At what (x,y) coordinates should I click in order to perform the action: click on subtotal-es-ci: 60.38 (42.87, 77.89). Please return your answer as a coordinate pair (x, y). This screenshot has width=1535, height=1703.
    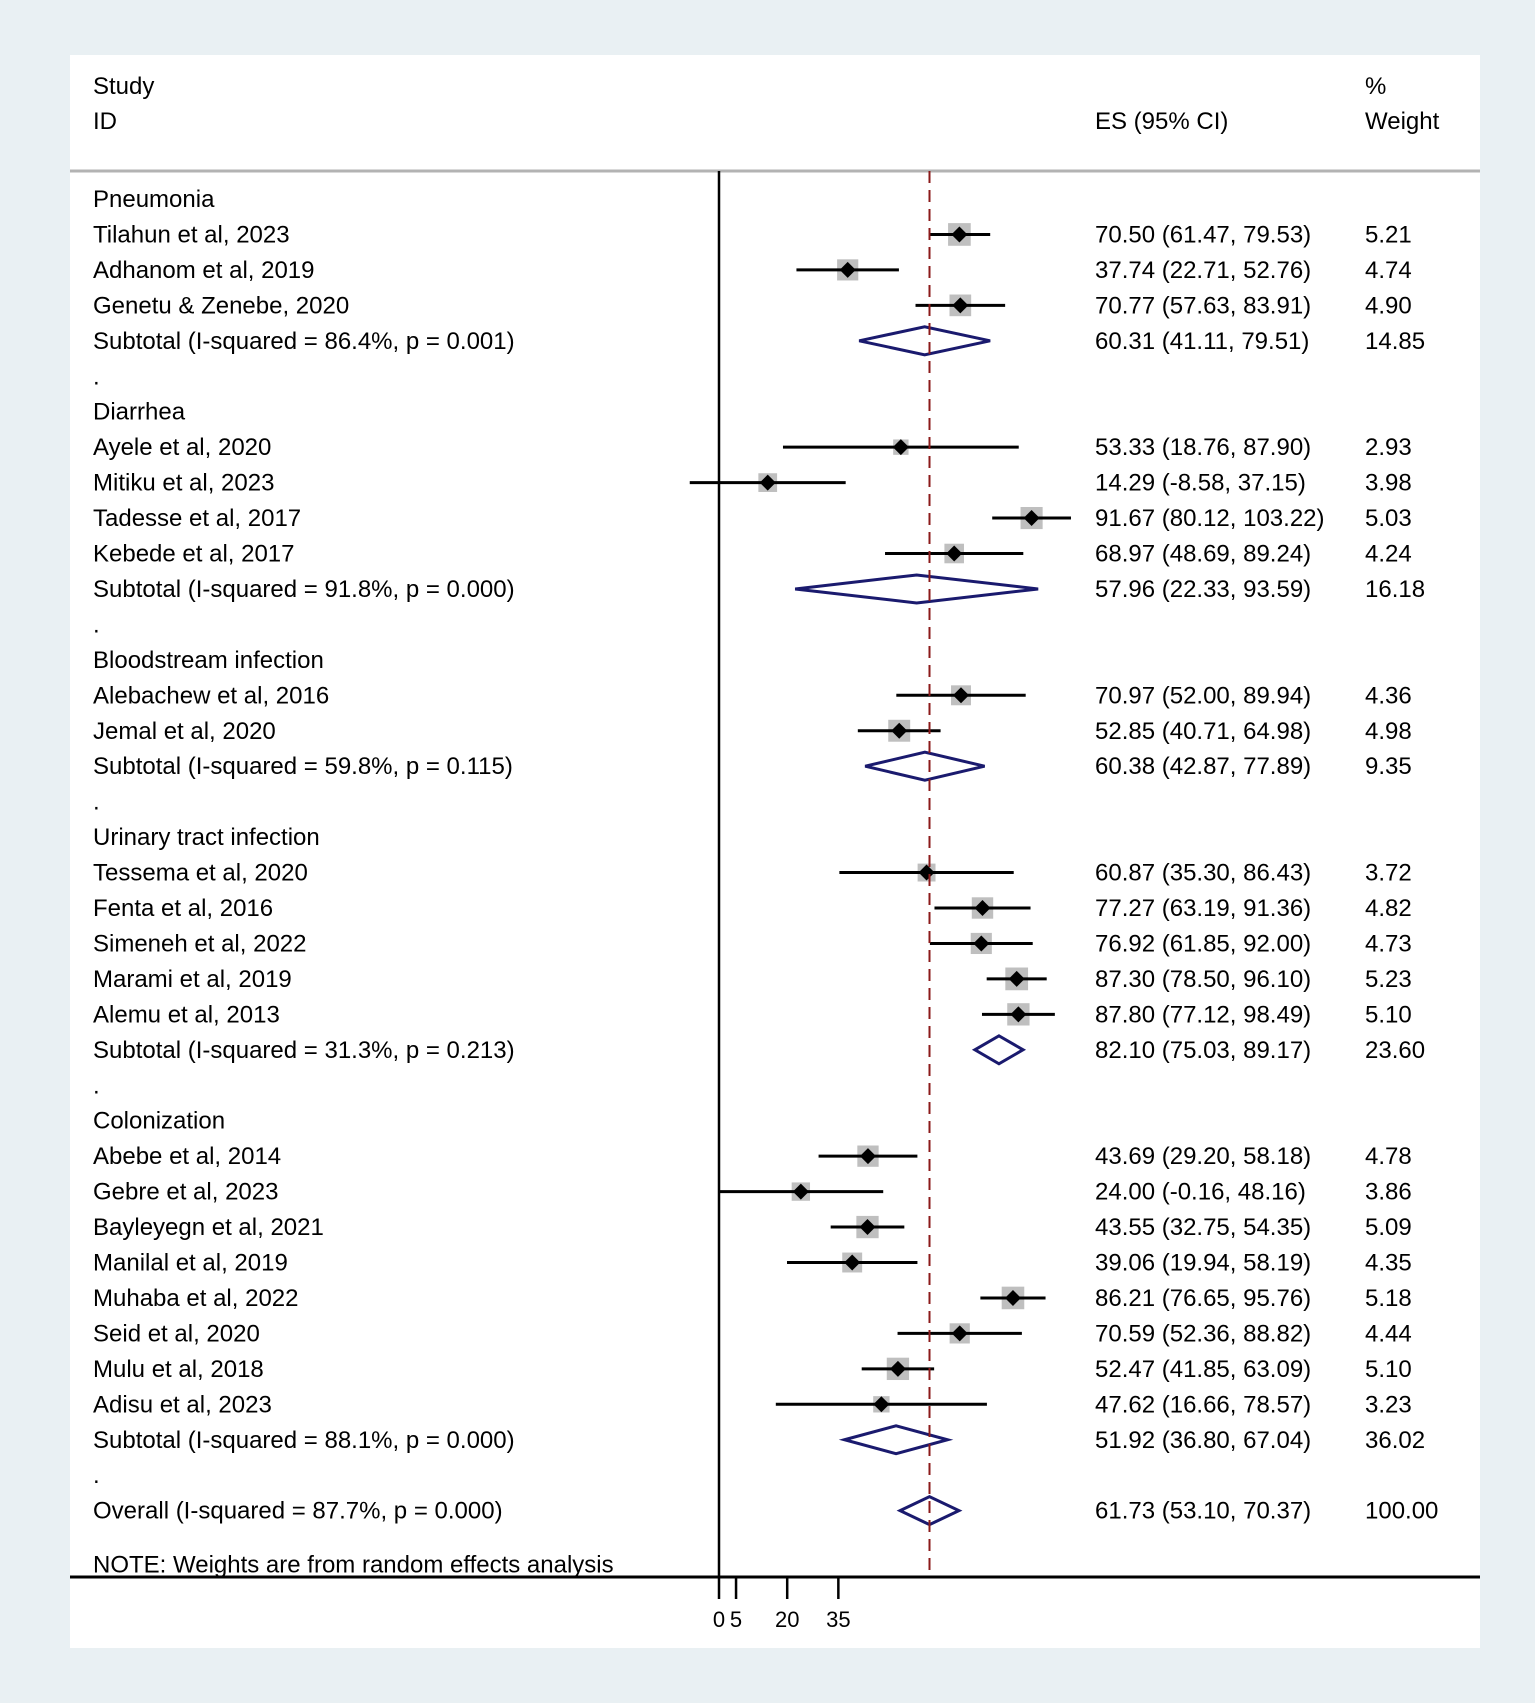
    Looking at the image, I should click on (1203, 766).